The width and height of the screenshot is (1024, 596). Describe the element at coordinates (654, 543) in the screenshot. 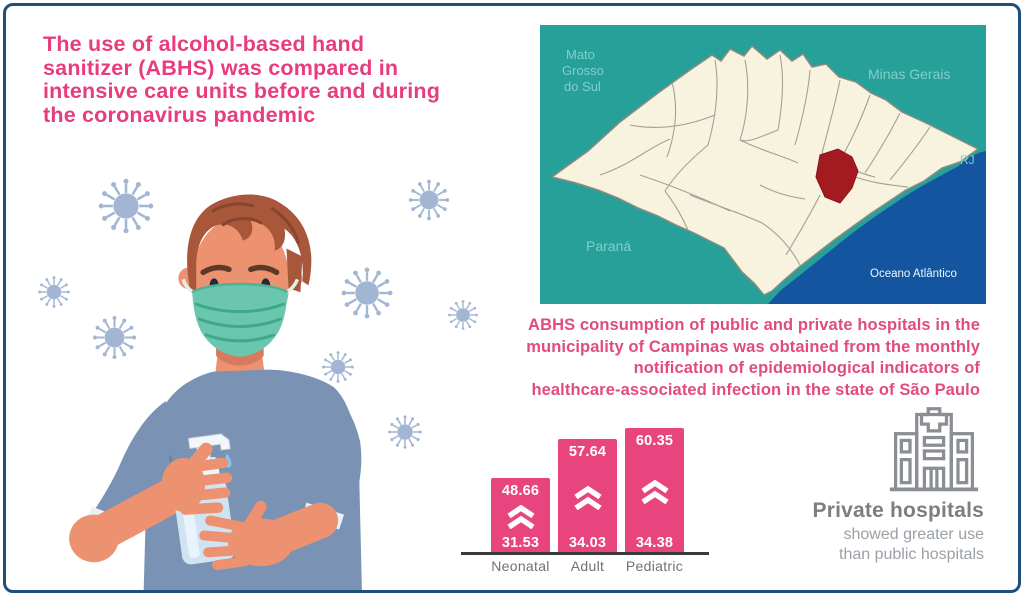

I see `bar-bottom-value: 34.38` at that location.